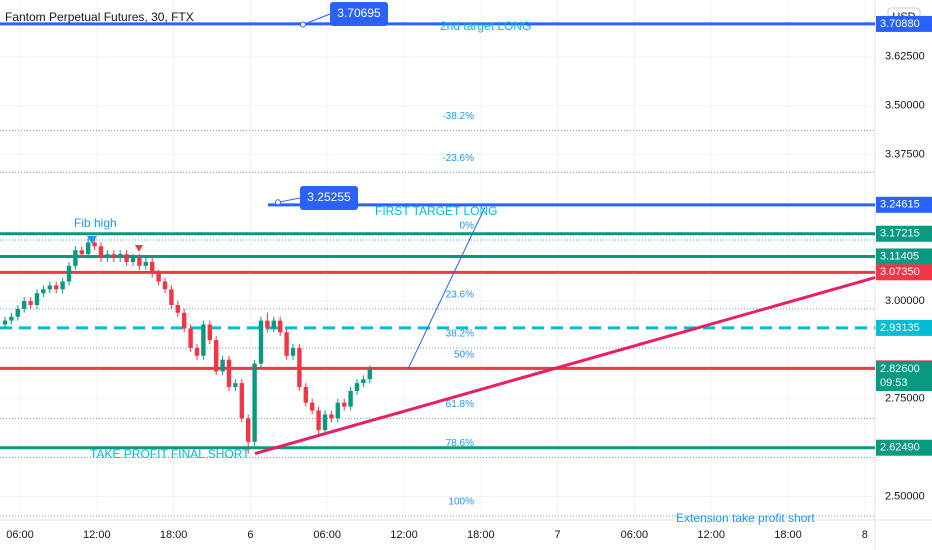 The image size is (932, 550). What do you see at coordinates (899, 256) in the screenshot?
I see `price-label: 3.11405` at bounding box center [899, 256].